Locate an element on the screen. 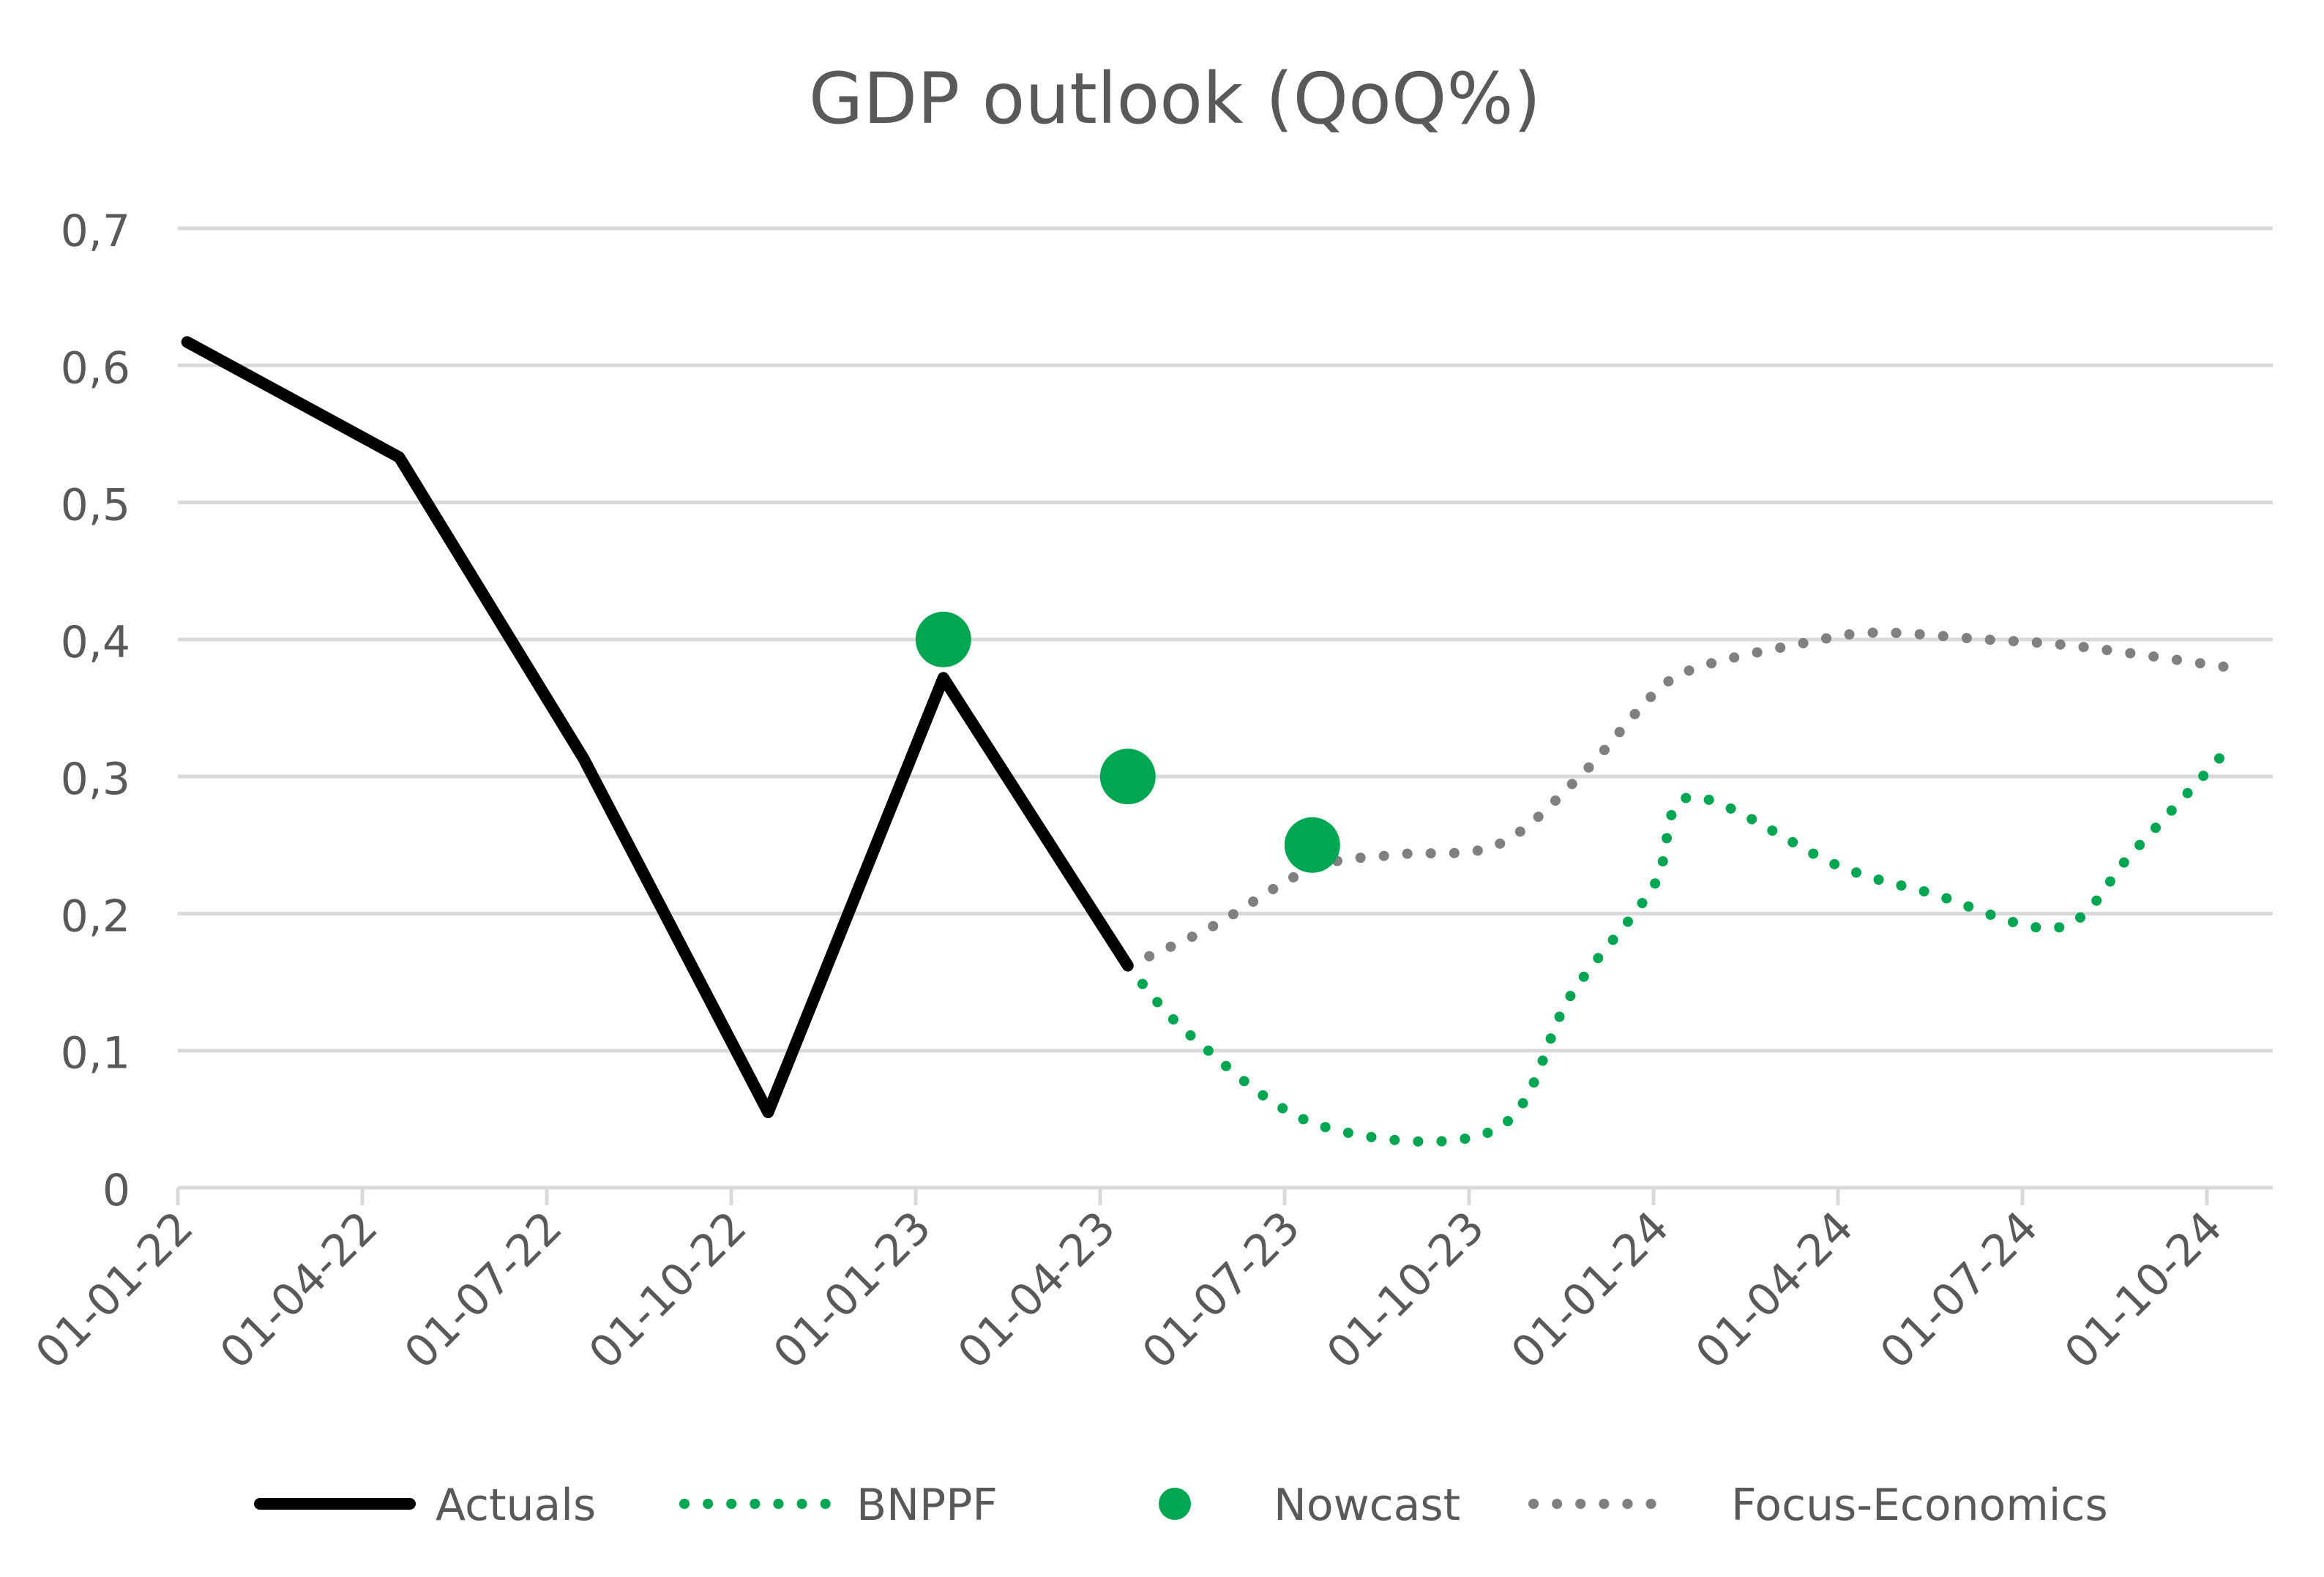 The width and height of the screenshot is (2324, 1577). x-axis is located at coordinates (1224, 1195).